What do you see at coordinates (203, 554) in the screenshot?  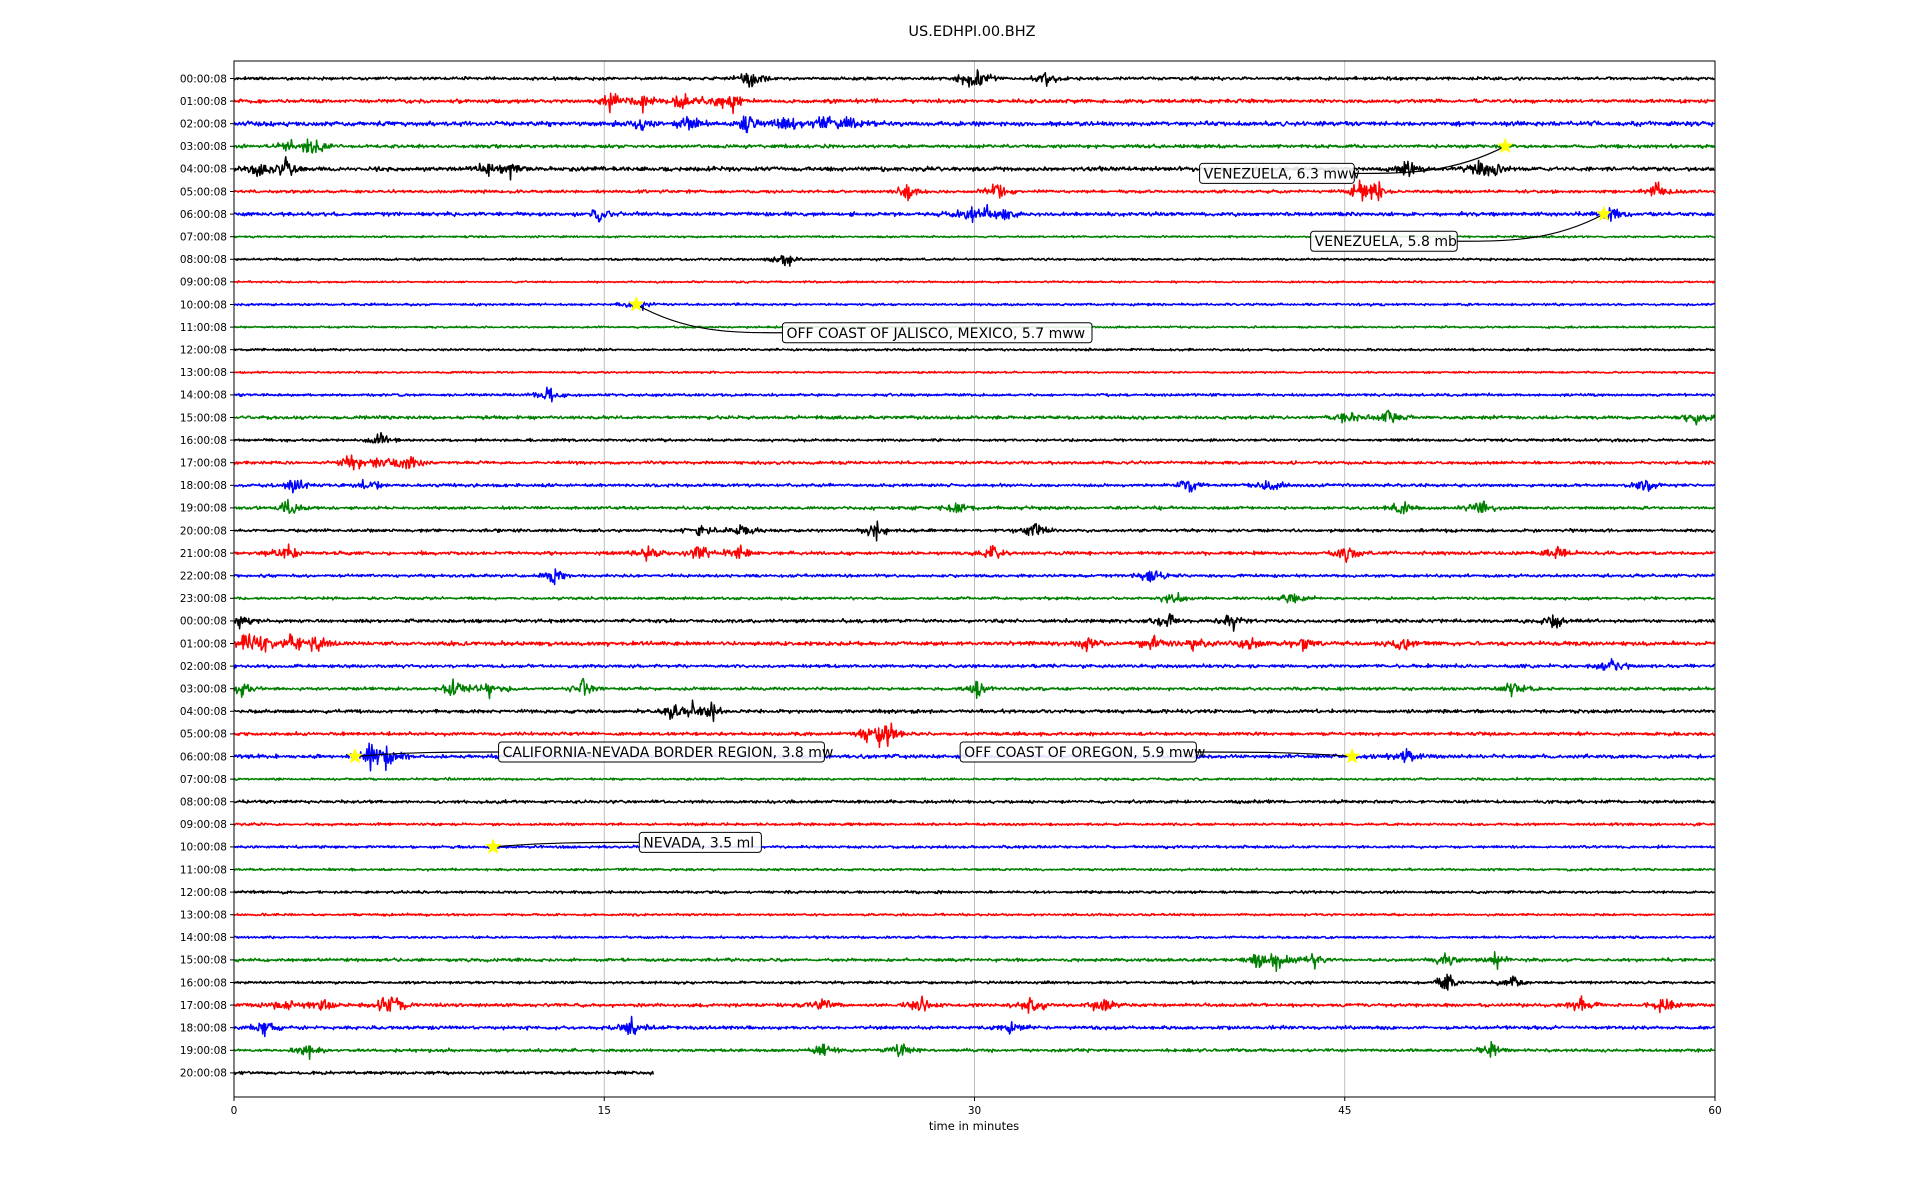 I see `y-tick-label: 21:00:08` at bounding box center [203, 554].